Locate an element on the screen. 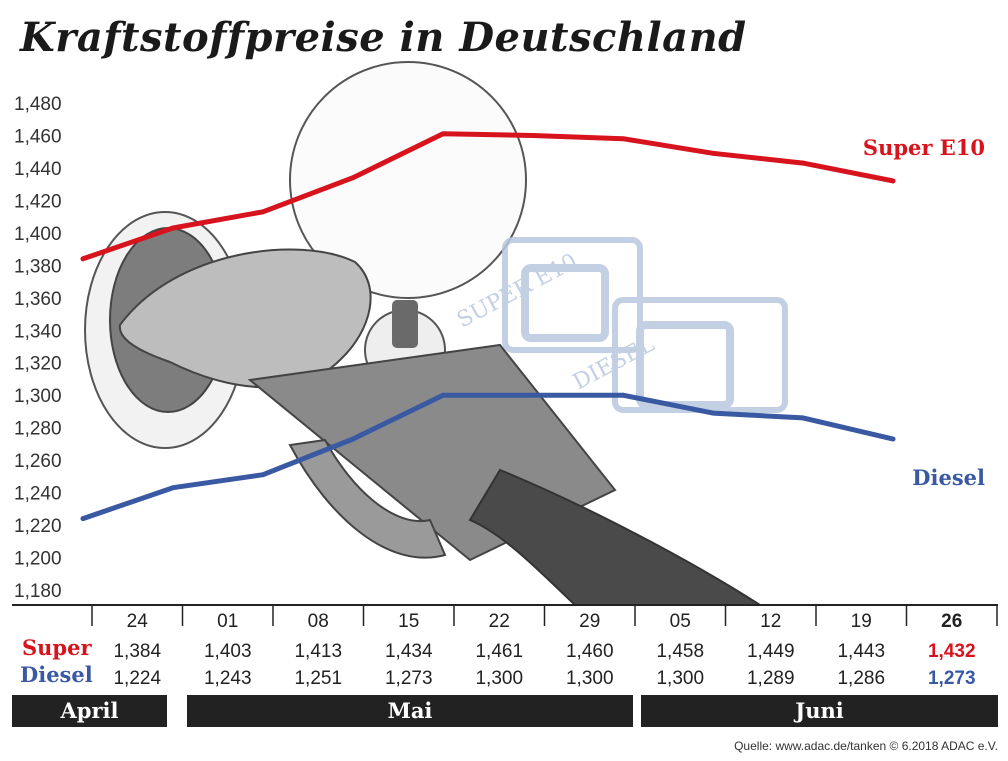  month-label: Juni is located at coordinates (818, 710).